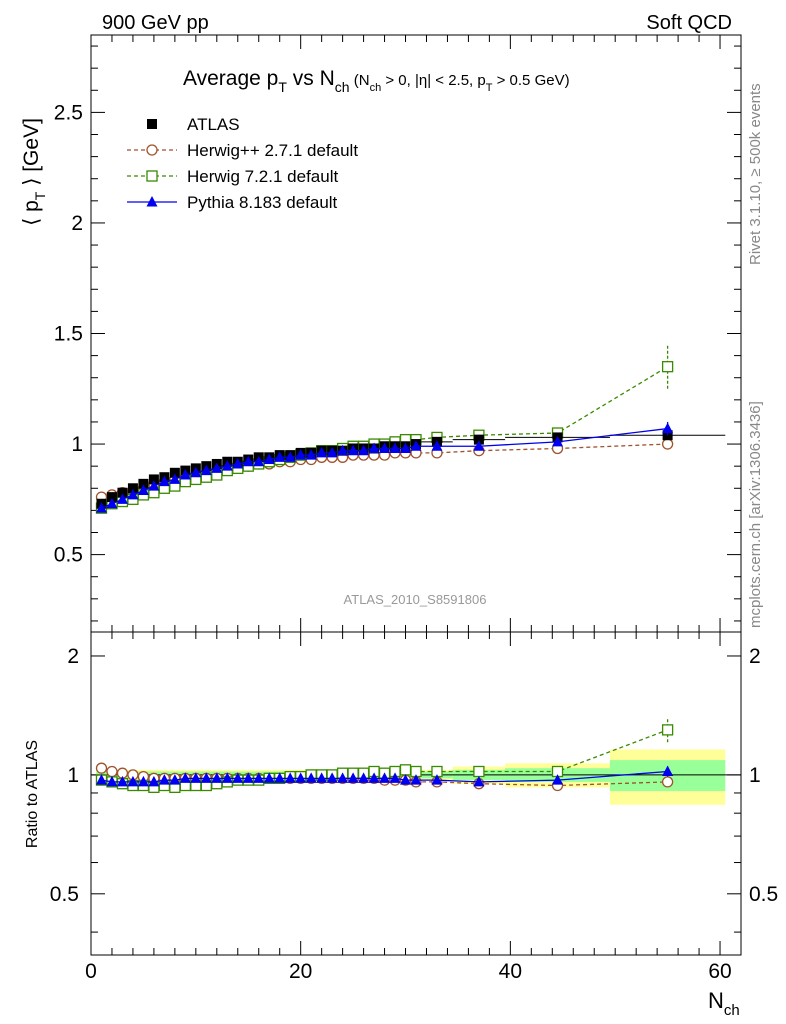 The height and width of the screenshot is (1024, 786). Describe the element at coordinates (415, 599) in the screenshot. I see `analysis-watermark: ATLAS_2010_S8591806` at that location.